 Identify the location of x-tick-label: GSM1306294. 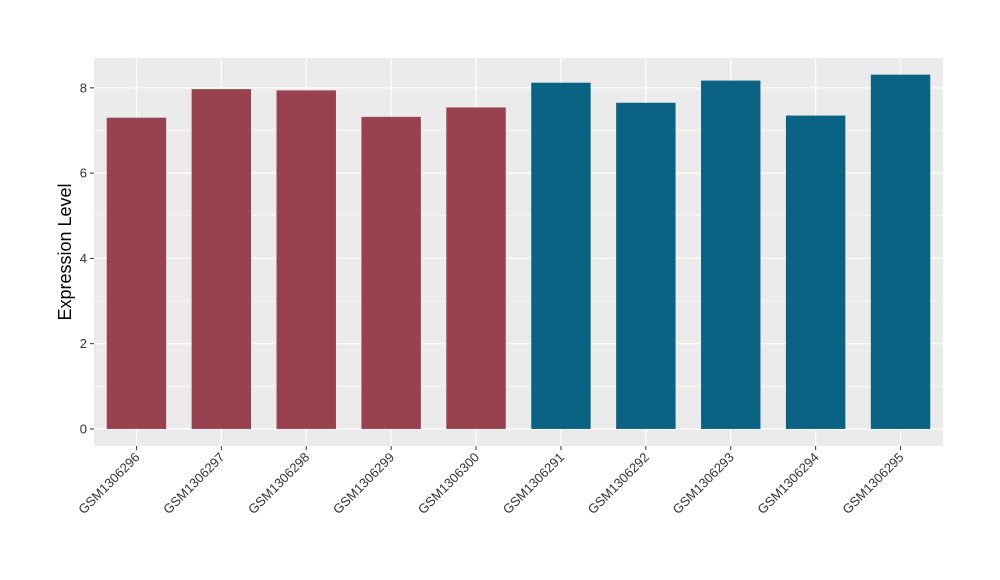
(787, 483).